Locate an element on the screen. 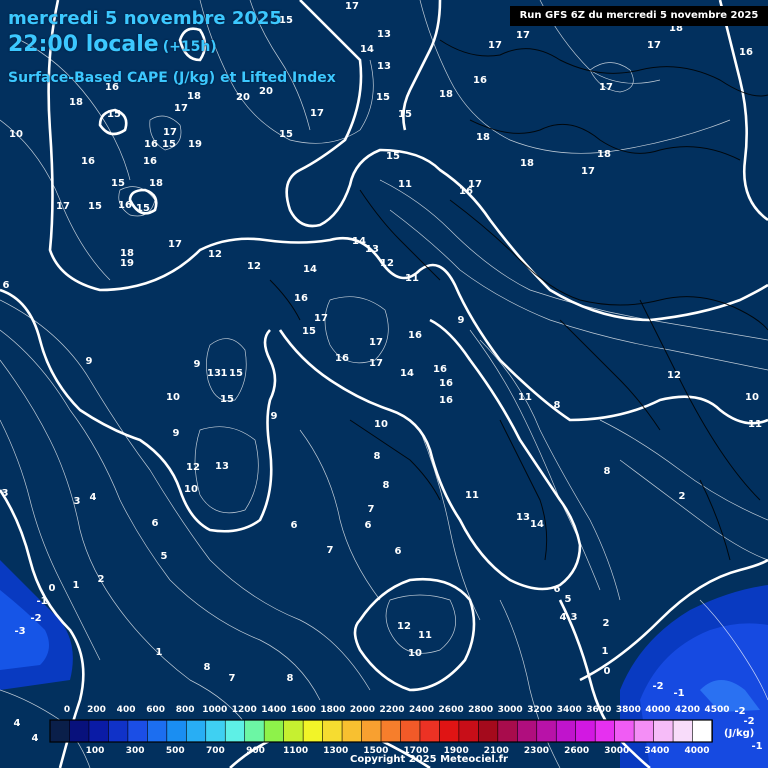  legend-top-label: 2200 is located at coordinates (392, 710).